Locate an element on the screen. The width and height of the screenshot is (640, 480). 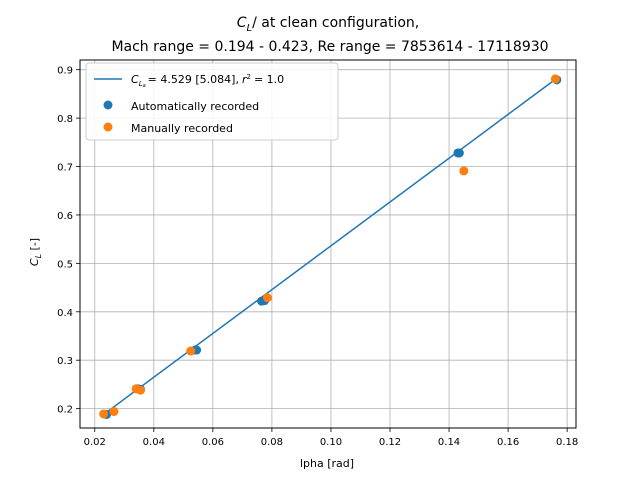
legend-auto-marker is located at coordinates (108, 105).